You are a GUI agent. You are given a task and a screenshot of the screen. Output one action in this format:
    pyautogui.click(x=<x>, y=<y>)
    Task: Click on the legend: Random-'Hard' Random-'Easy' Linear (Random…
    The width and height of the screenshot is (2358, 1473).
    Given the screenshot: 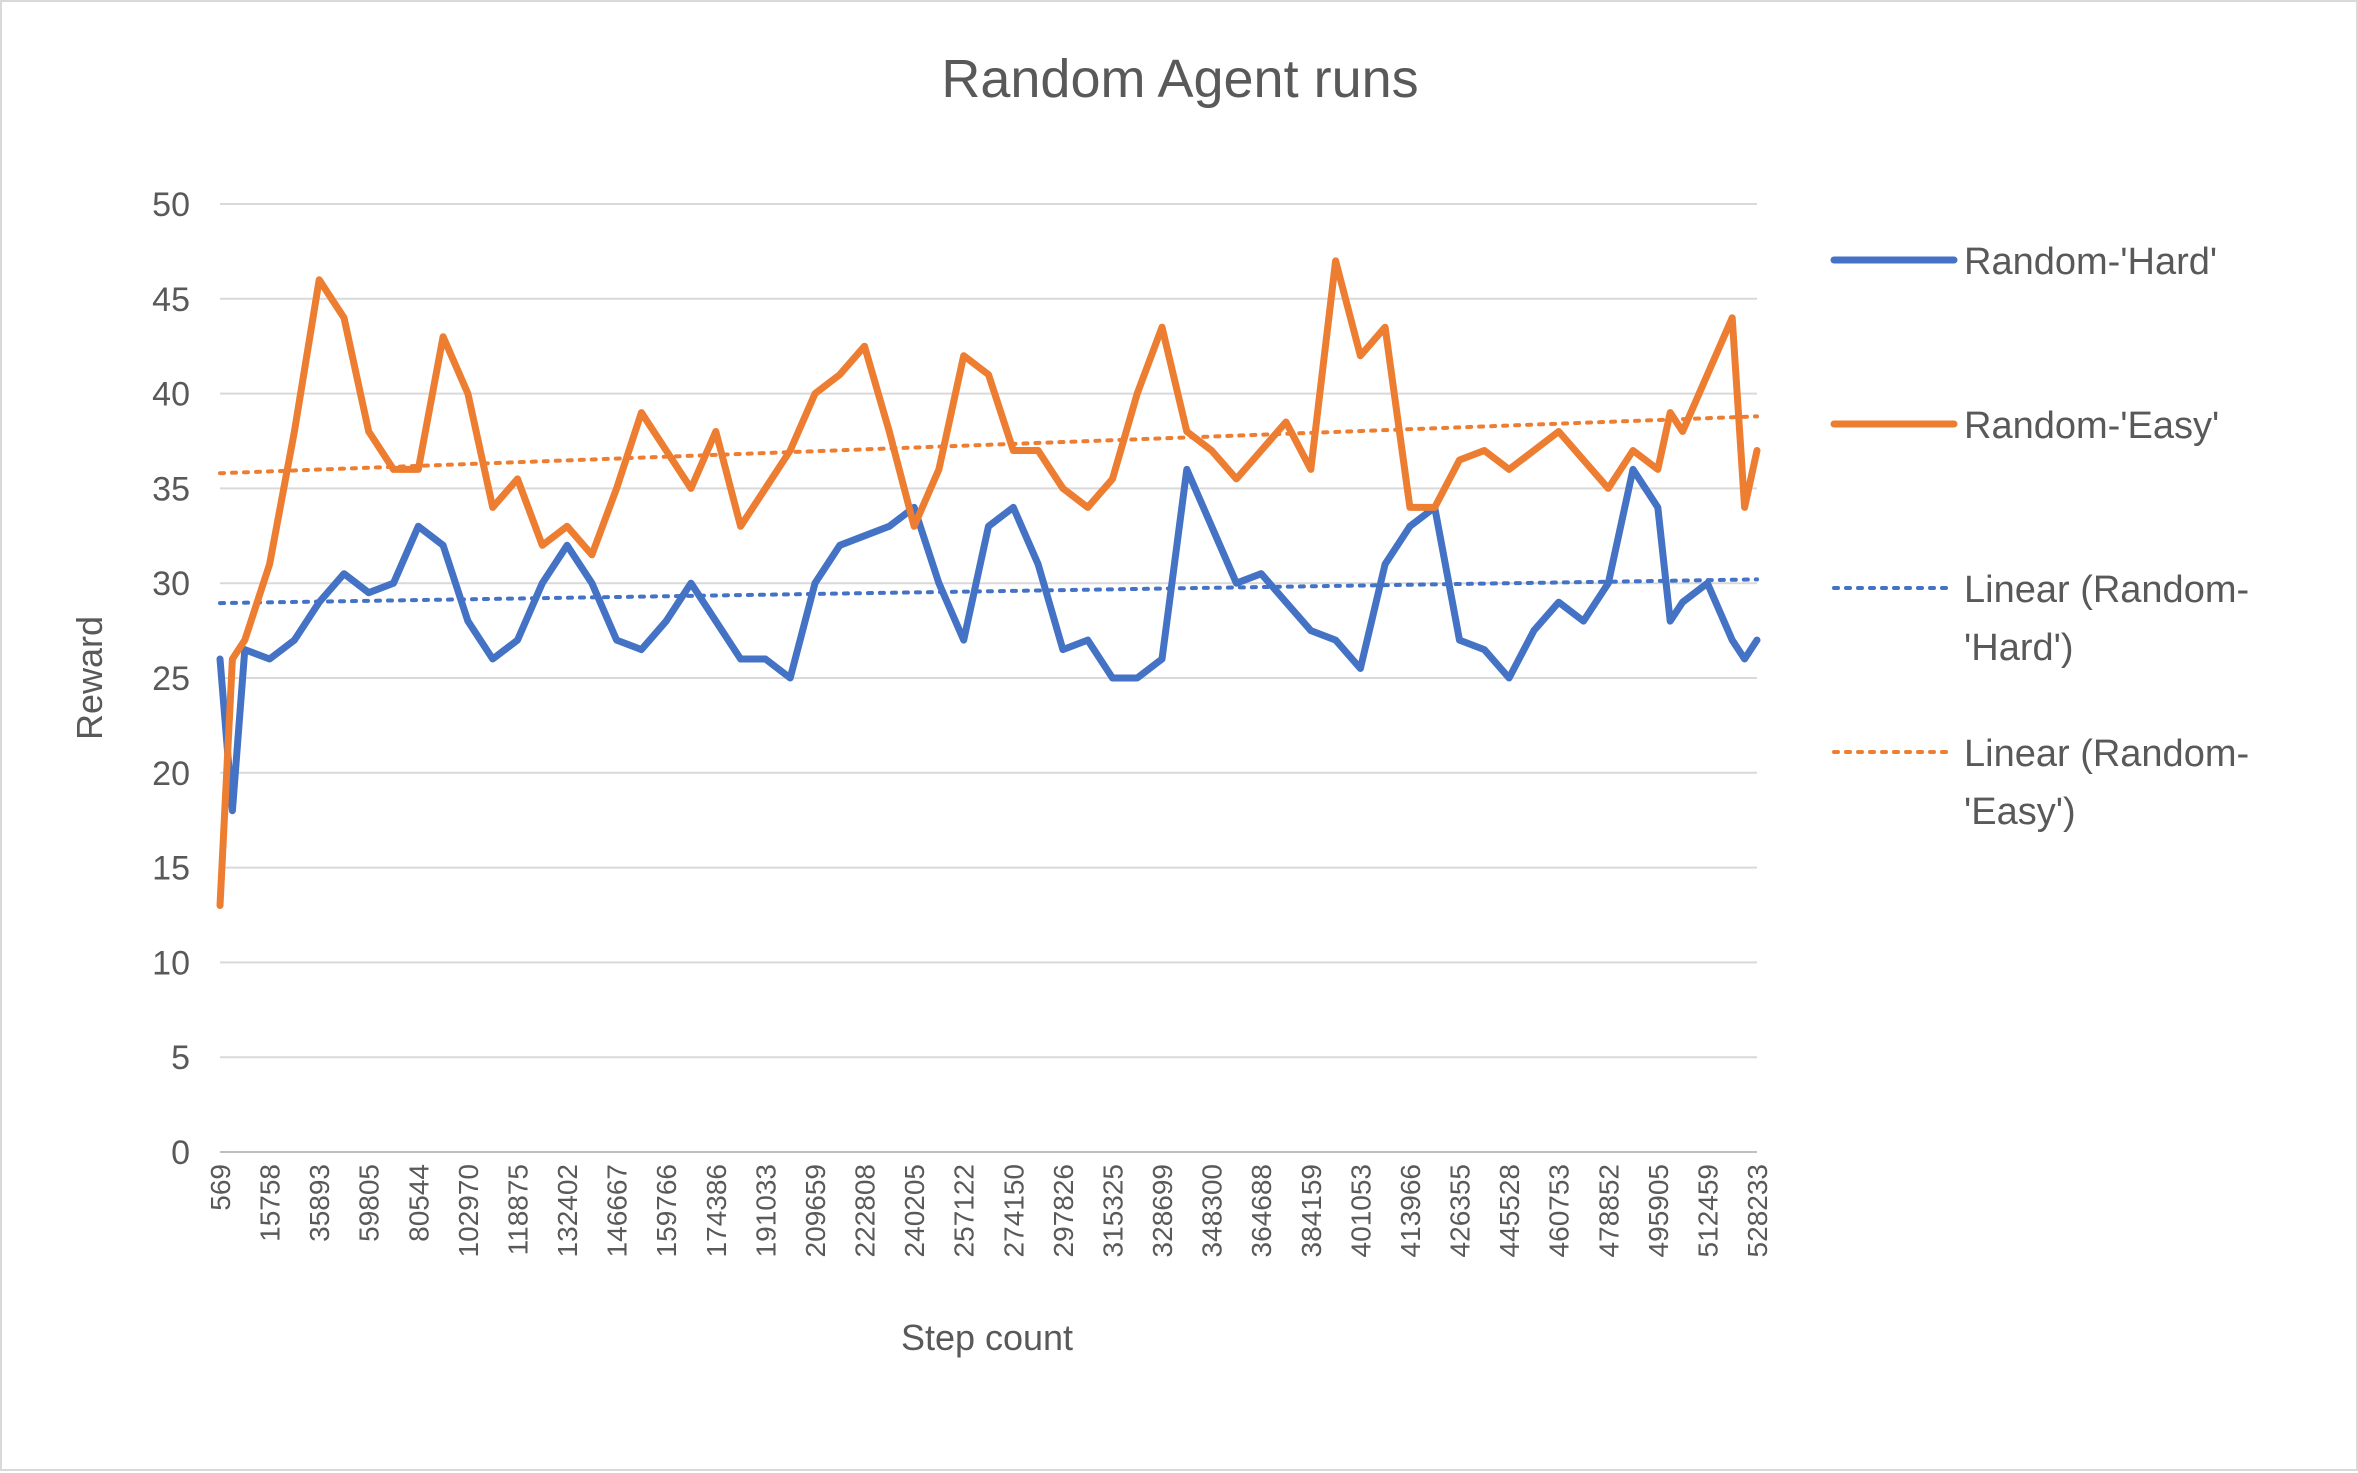 What is the action you would take?
    pyautogui.click(x=2039, y=537)
    